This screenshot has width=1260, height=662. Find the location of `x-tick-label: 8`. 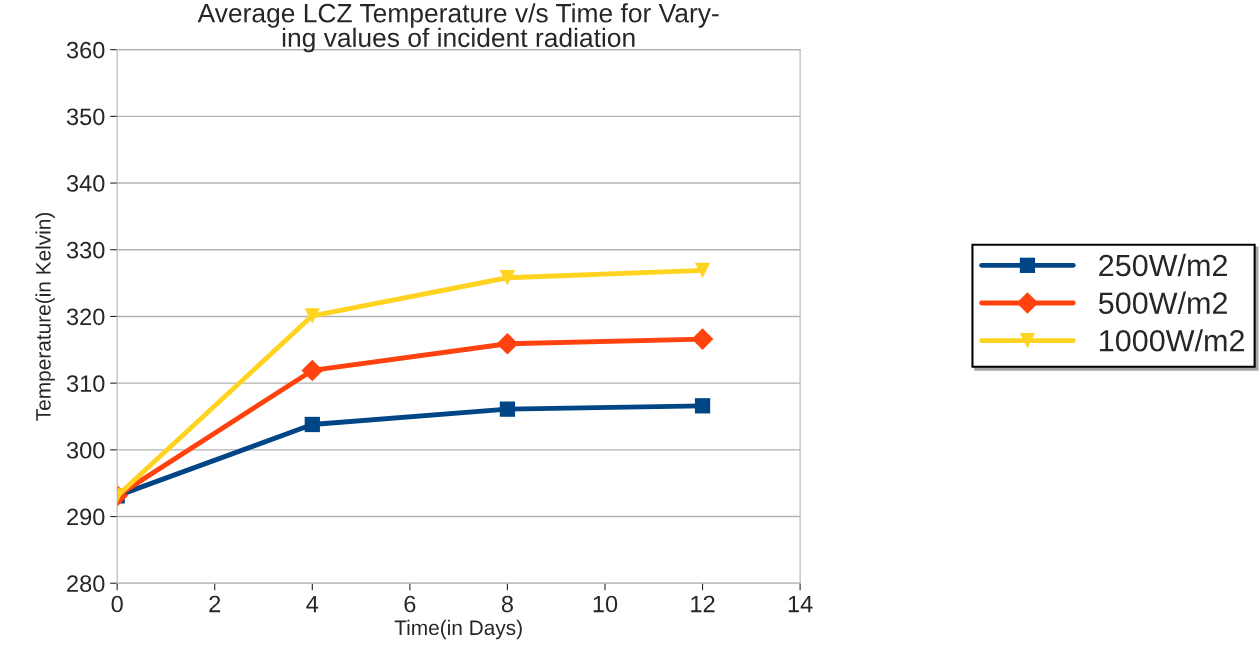

x-tick-label: 8 is located at coordinates (507, 604).